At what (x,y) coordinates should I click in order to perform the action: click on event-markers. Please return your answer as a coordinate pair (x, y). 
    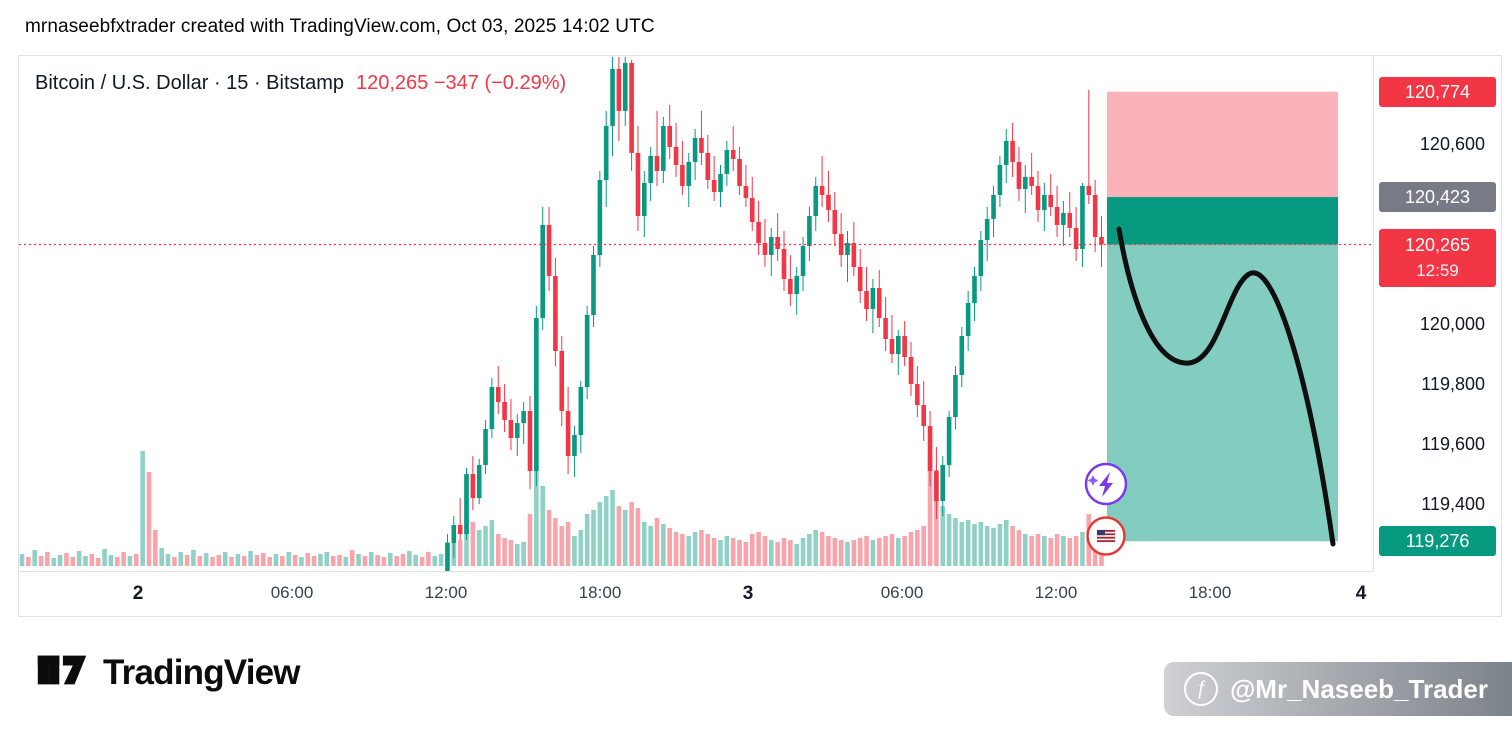
    Looking at the image, I should click on (1106, 509).